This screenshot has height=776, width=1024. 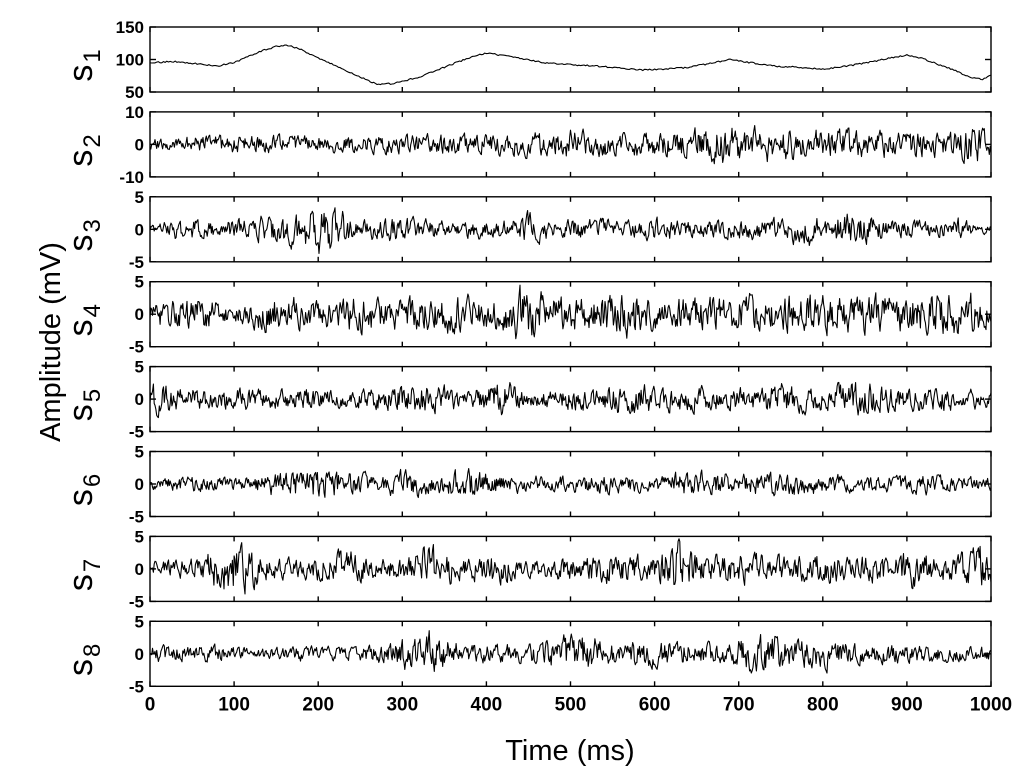 What do you see at coordinates (92, 565) in the screenshot?
I see `panel-label-subscript: 7` at bounding box center [92, 565].